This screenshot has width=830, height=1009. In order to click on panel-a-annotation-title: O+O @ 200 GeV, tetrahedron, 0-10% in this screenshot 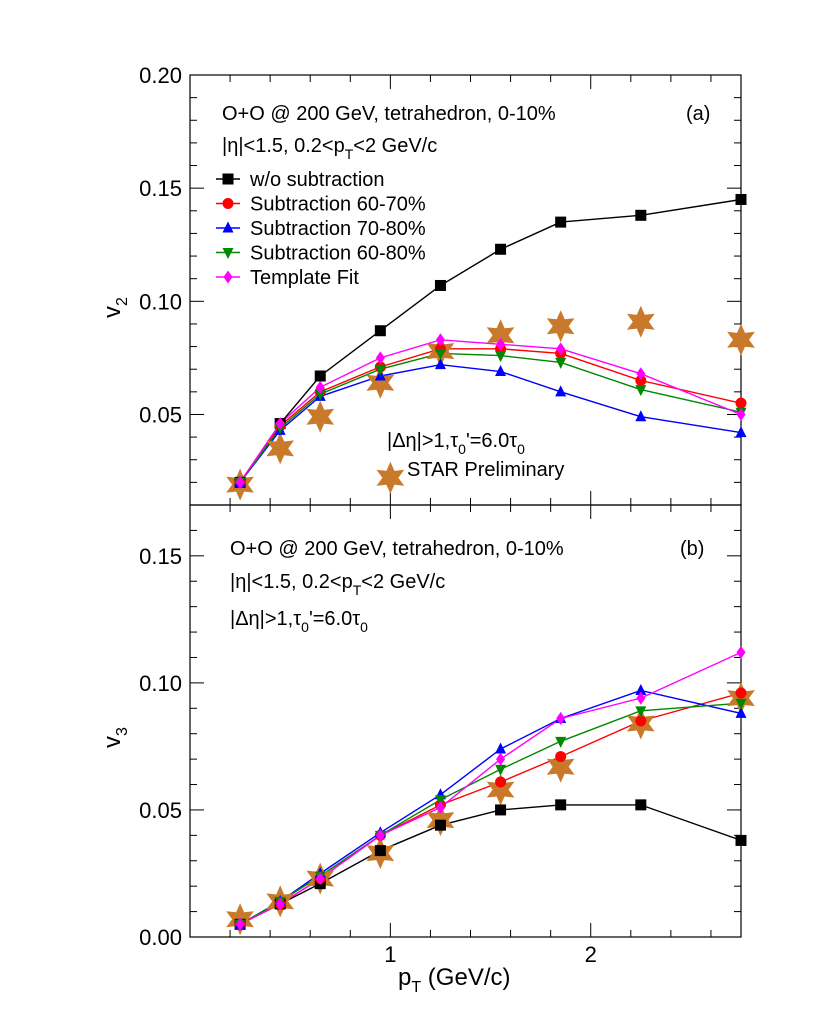, I will do `click(389, 114)`.